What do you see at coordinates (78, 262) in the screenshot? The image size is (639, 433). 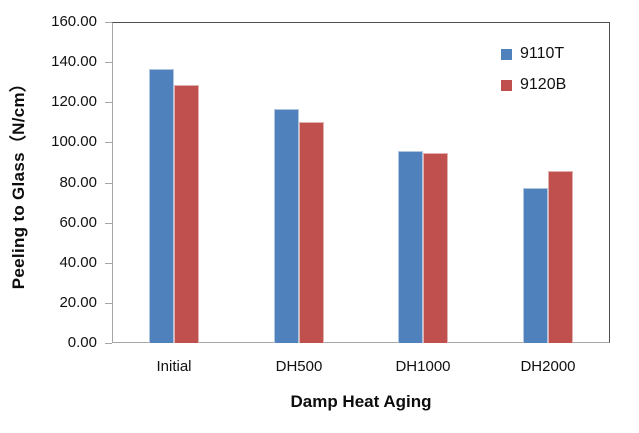 I see `y-tick-label: 40.00` at bounding box center [78, 262].